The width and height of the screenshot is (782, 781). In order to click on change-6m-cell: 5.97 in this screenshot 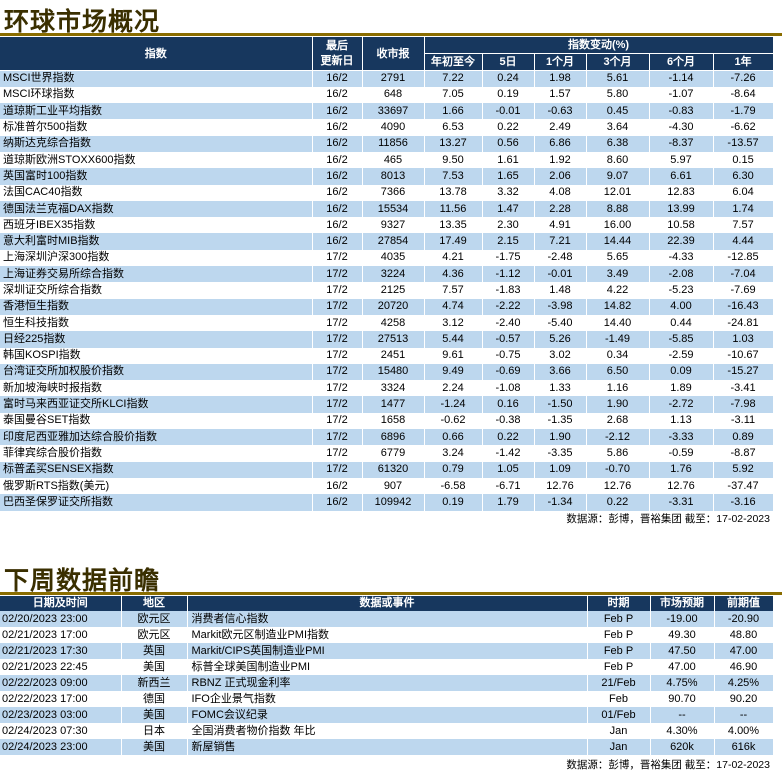, I will do `click(681, 160)`.